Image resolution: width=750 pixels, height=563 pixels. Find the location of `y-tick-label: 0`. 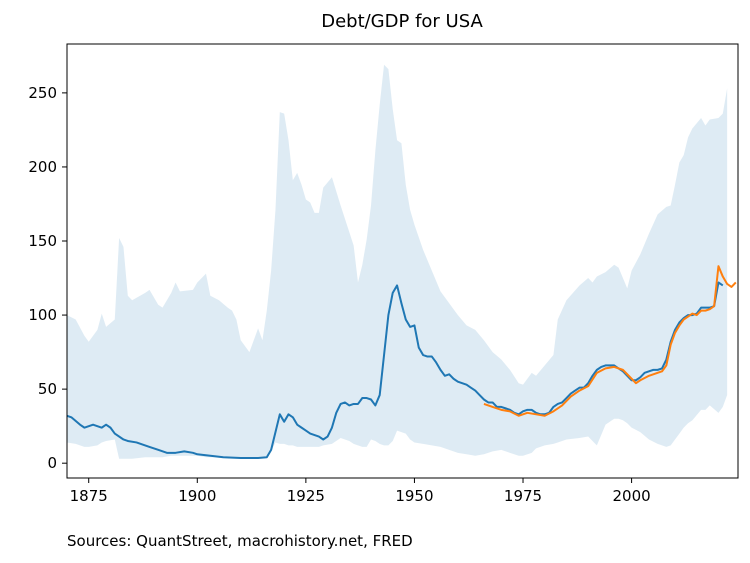

y-tick-label: 0 is located at coordinates (52, 463).